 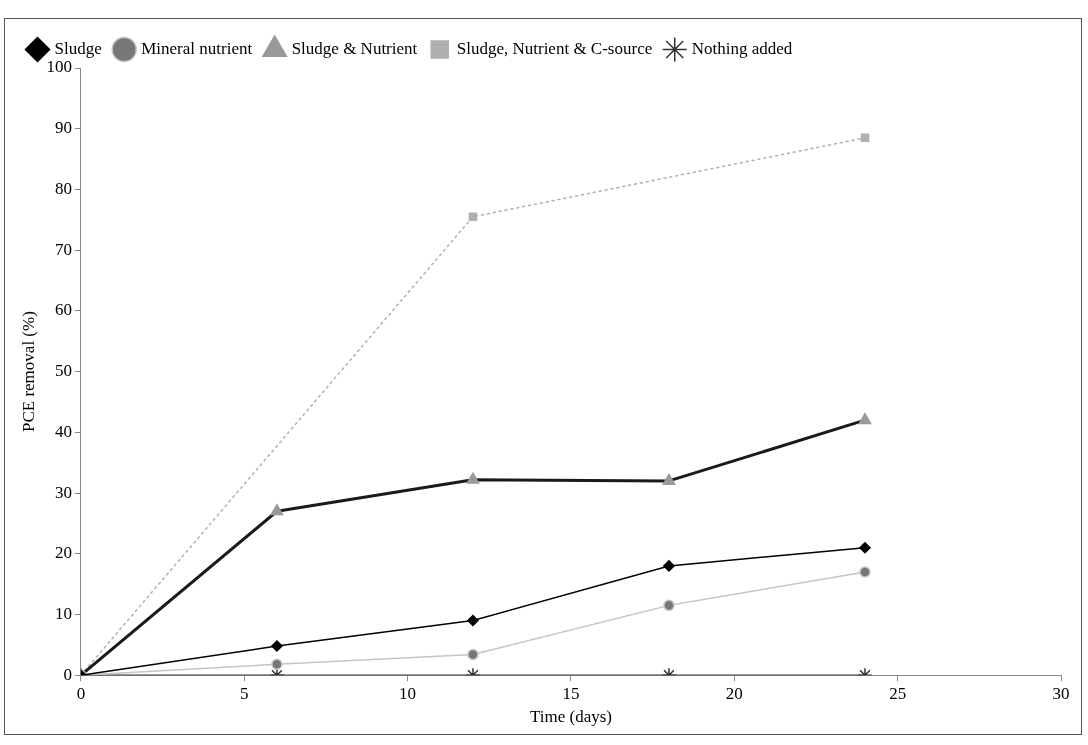 What do you see at coordinates (408, 693) in the screenshot?
I see `x-tick-label: 10` at bounding box center [408, 693].